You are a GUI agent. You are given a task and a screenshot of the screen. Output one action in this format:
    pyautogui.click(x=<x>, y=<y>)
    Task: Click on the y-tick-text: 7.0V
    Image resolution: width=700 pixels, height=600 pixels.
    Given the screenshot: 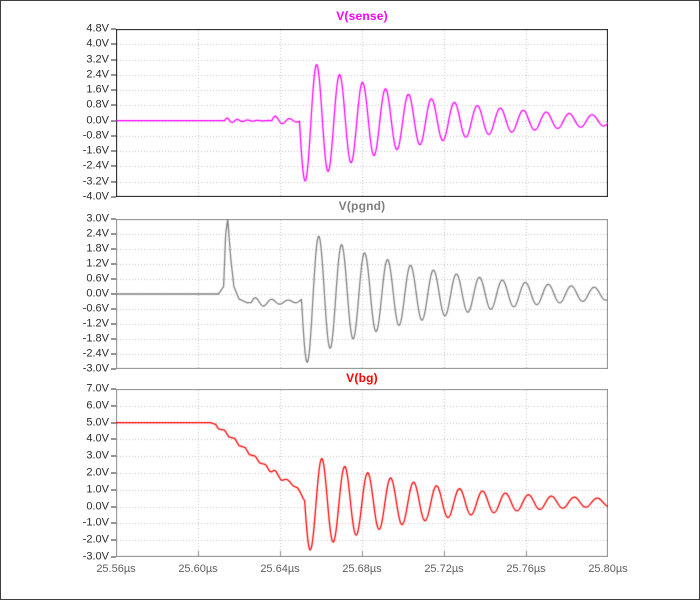 What is the action you would take?
    pyautogui.click(x=97, y=388)
    